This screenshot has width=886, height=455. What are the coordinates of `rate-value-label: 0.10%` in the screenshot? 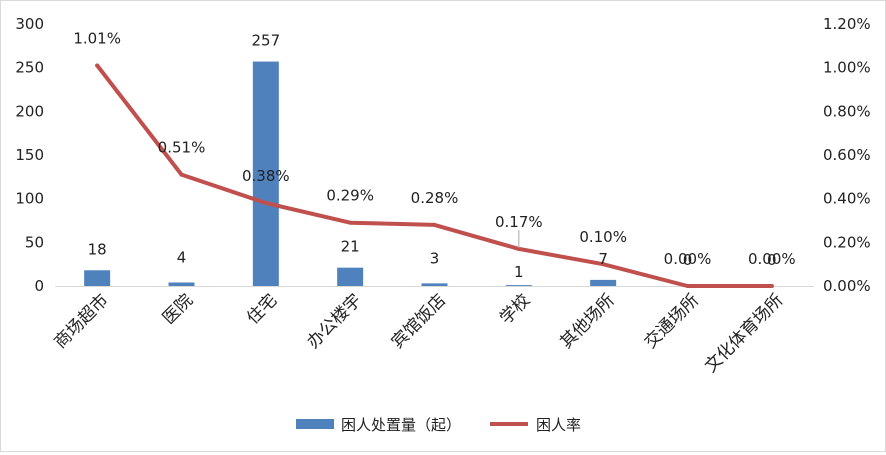 It's located at (603, 237).